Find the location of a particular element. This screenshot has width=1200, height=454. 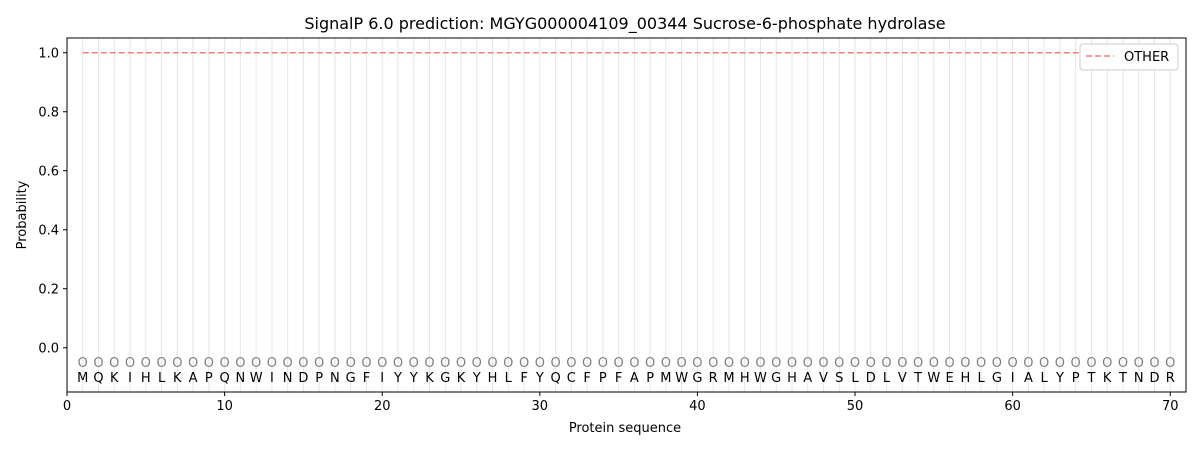

y-tick-label: 1.0 is located at coordinates (48, 53).